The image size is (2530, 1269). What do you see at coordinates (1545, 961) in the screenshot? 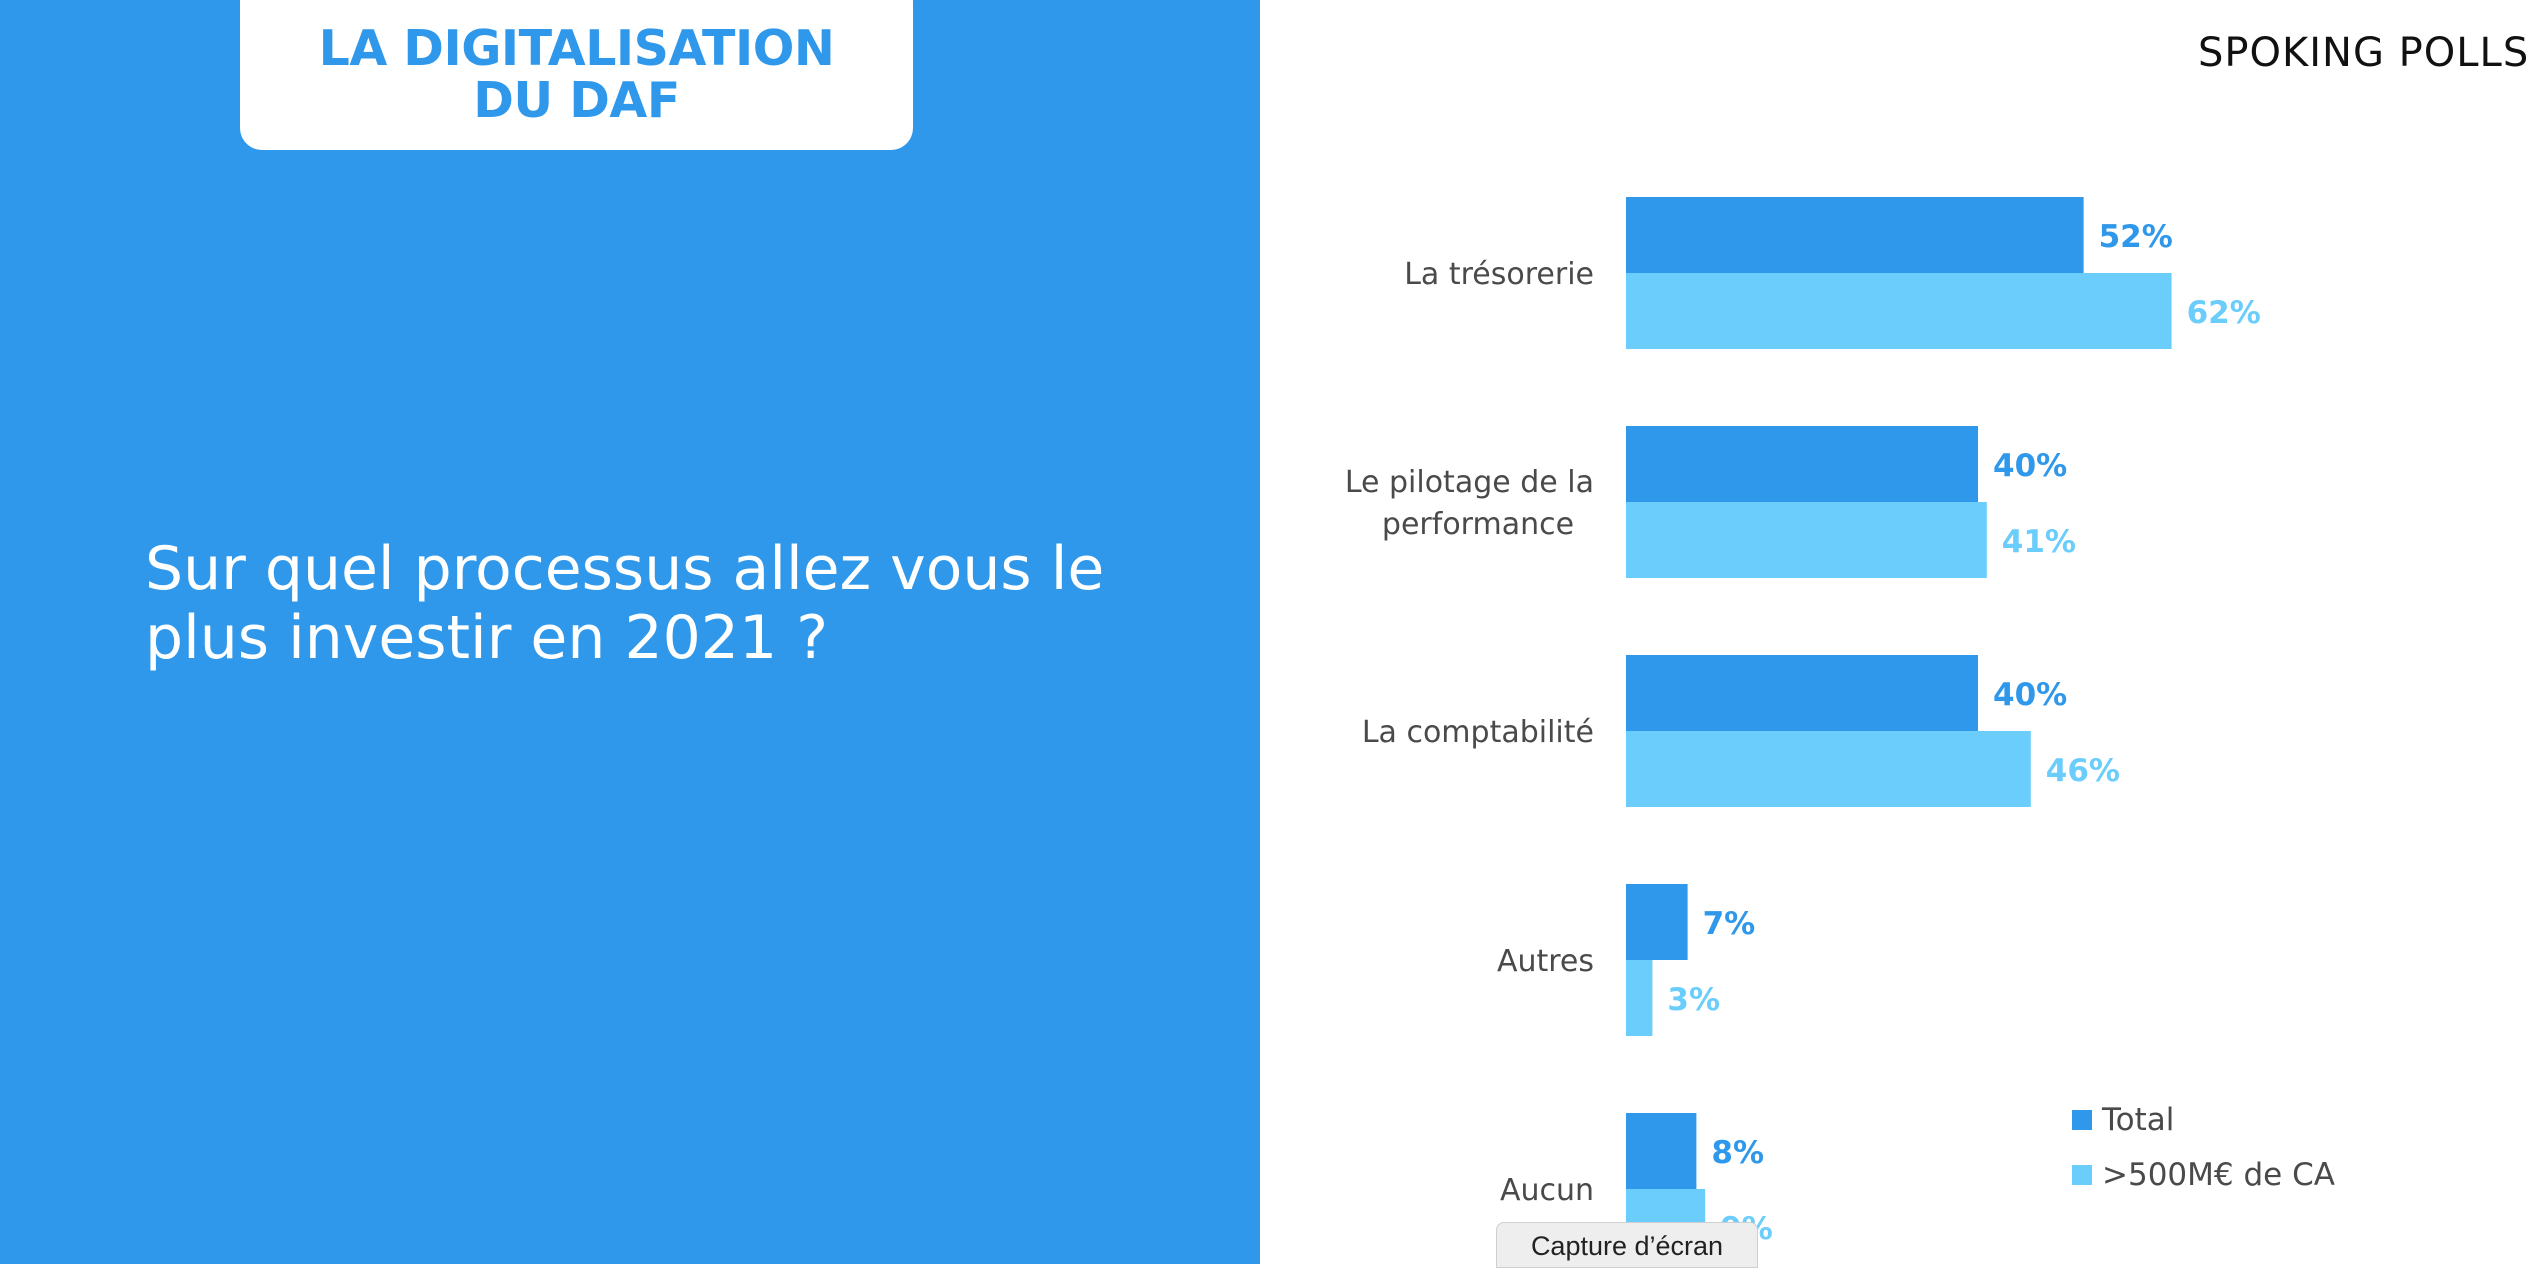
I see `category-label: Autres` at bounding box center [1545, 961].